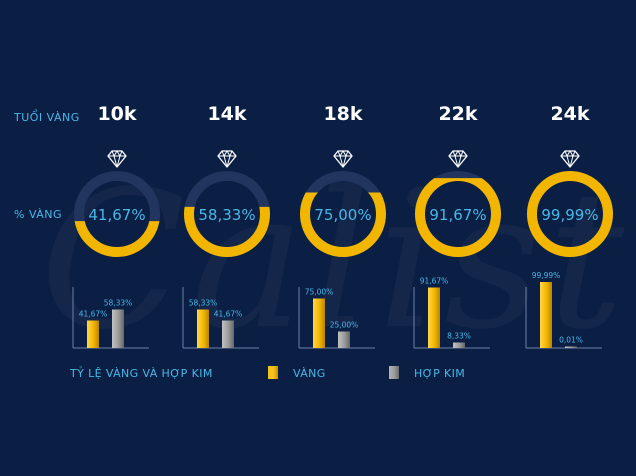 The height and width of the screenshot is (476, 636). Describe the element at coordinates (571, 340) in the screenshot. I see `alloy-bar-label: 0,01%` at that location.